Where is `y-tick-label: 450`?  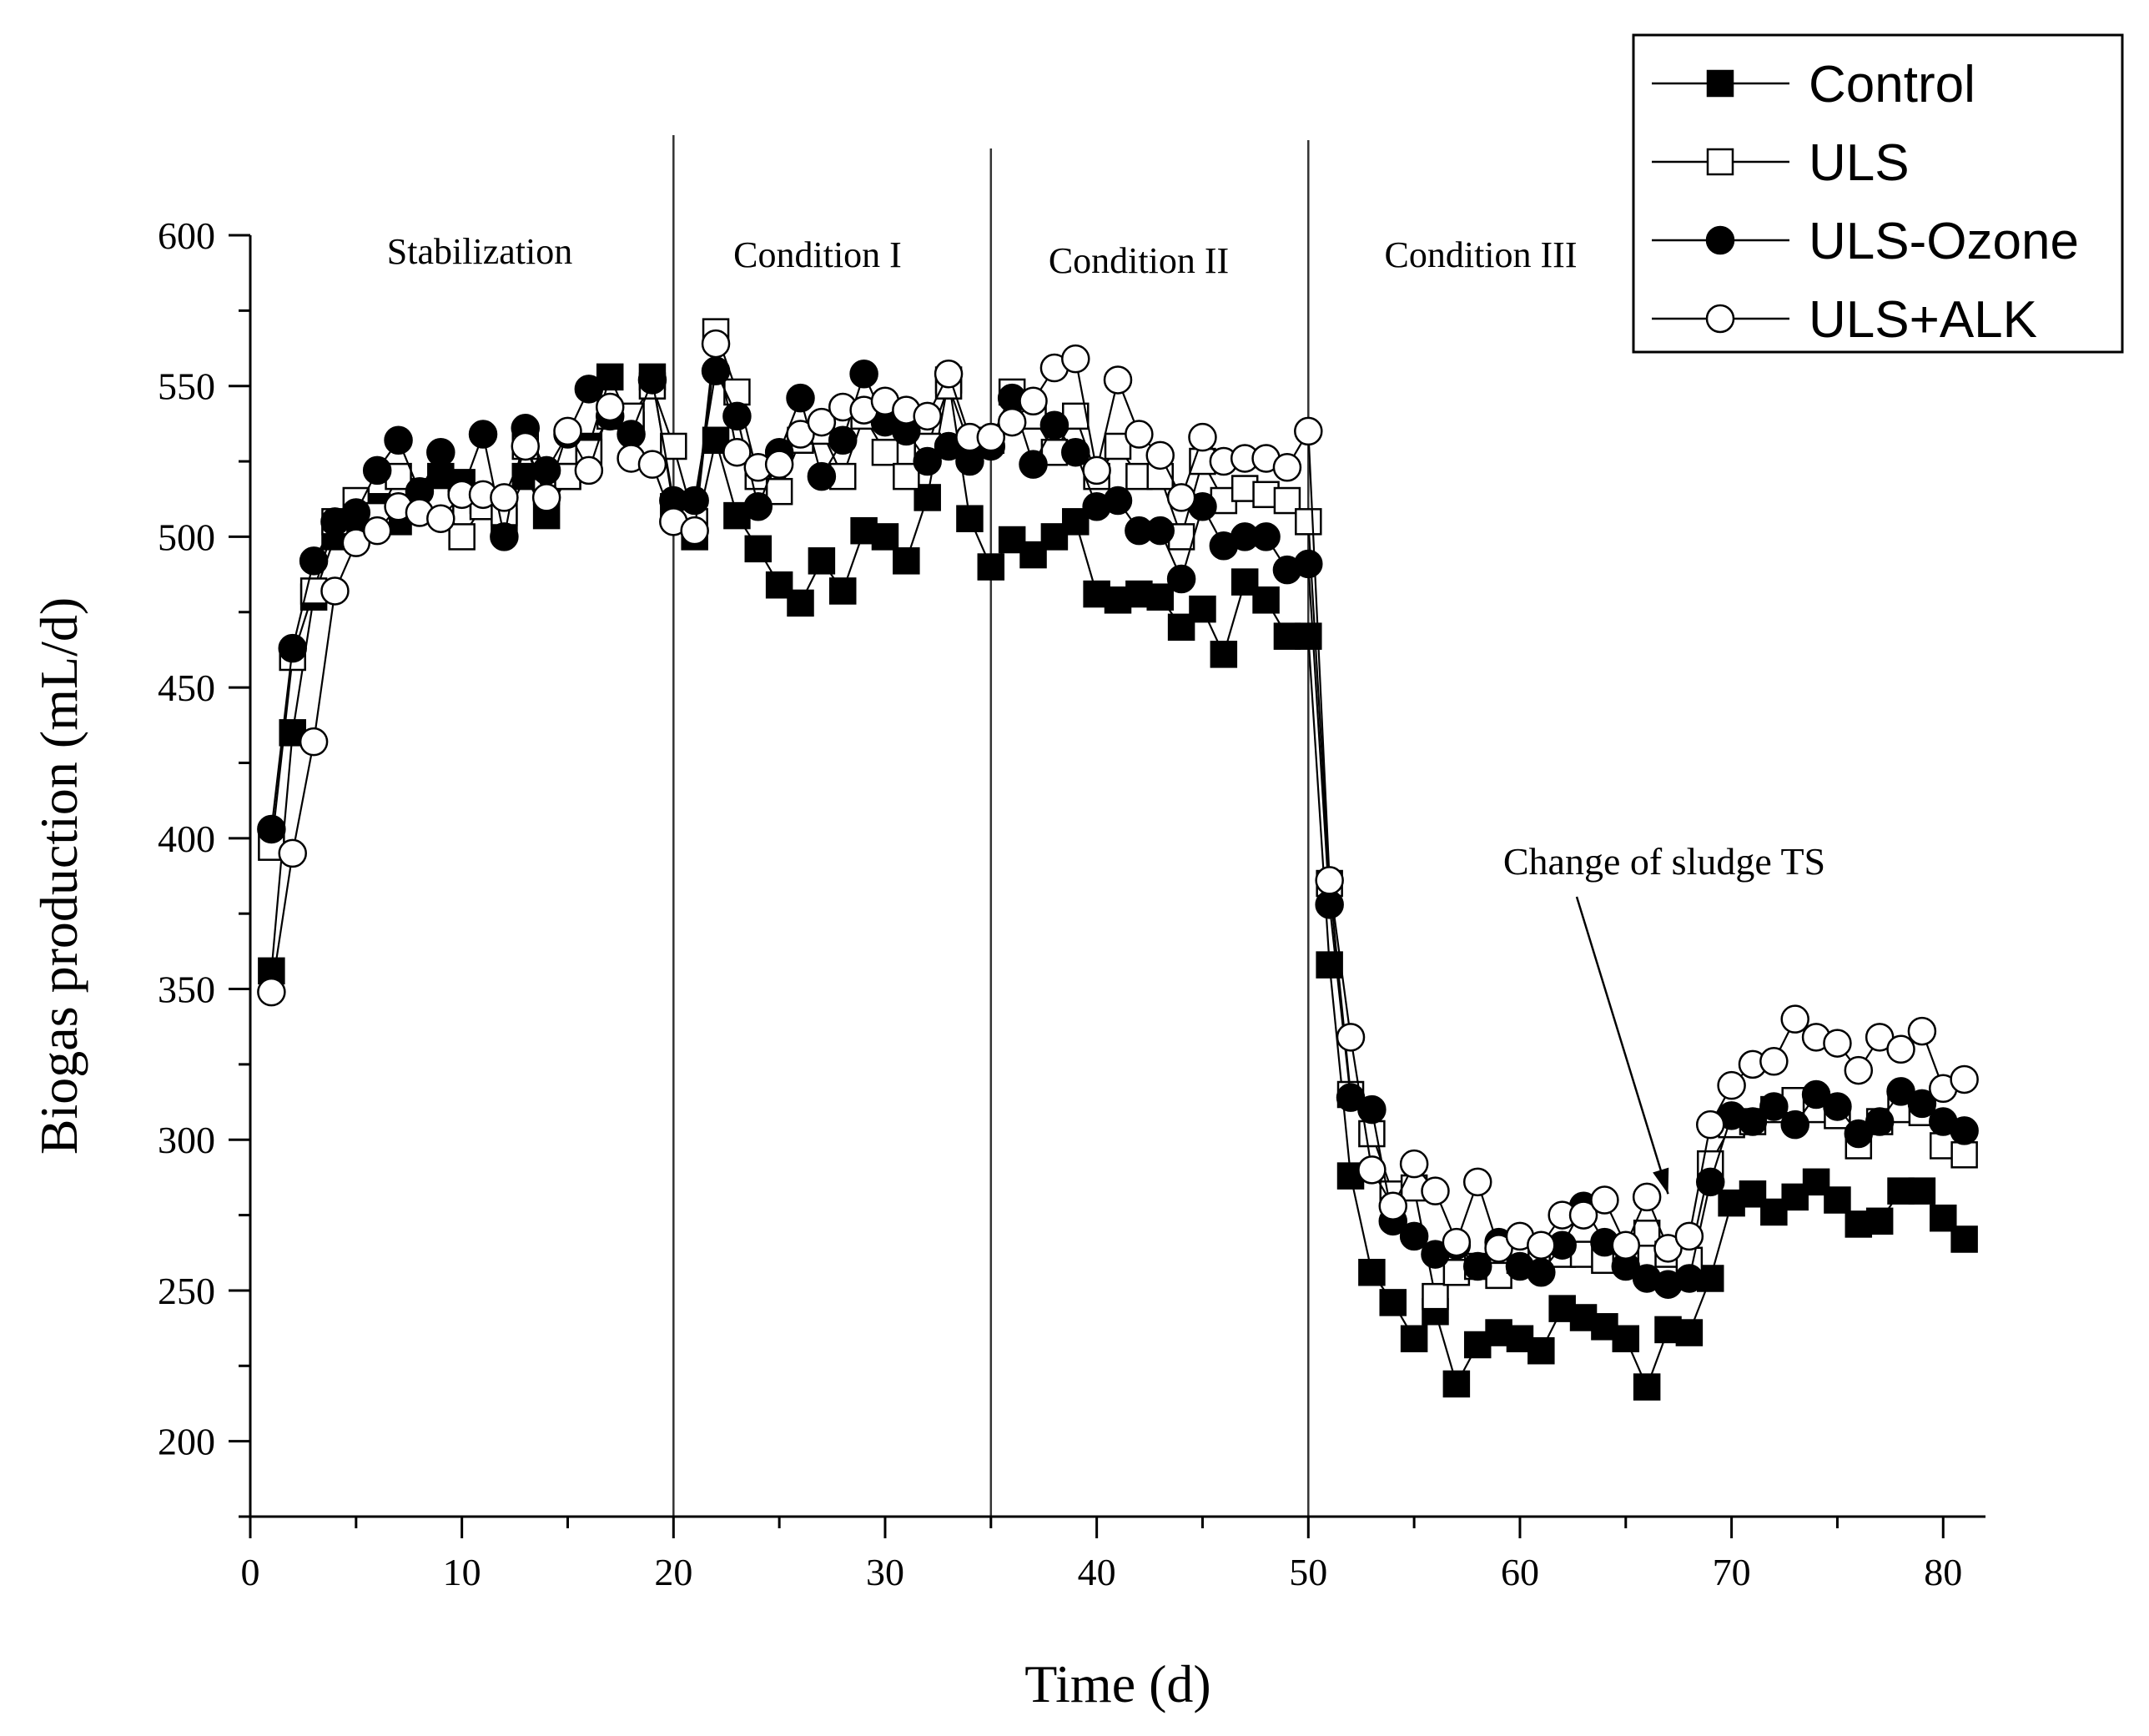
y-tick-label: 450 is located at coordinates (186, 688).